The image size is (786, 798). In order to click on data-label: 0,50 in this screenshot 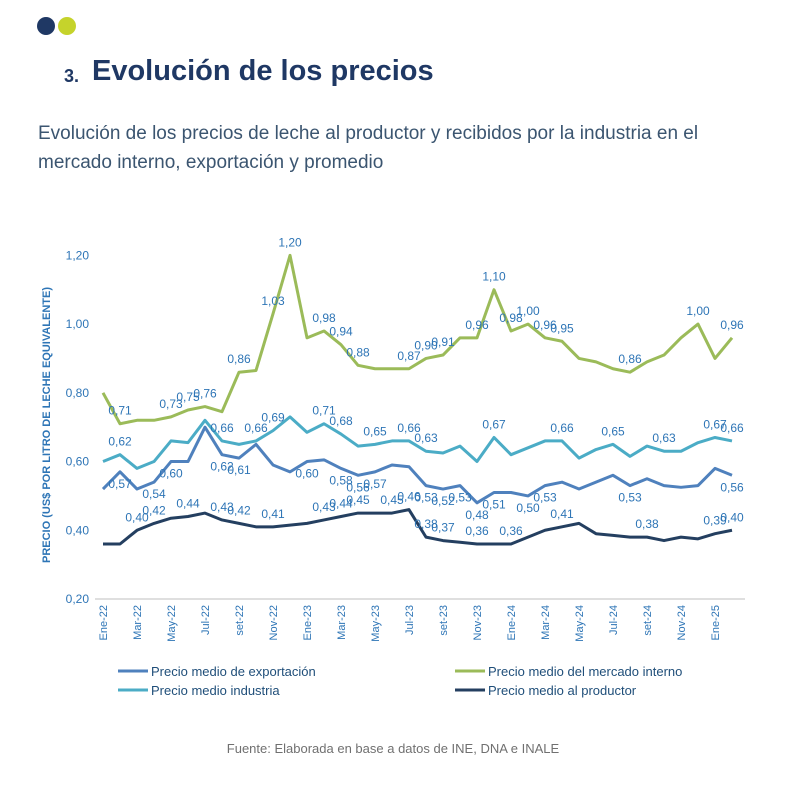, I will do `click(528, 508)`.